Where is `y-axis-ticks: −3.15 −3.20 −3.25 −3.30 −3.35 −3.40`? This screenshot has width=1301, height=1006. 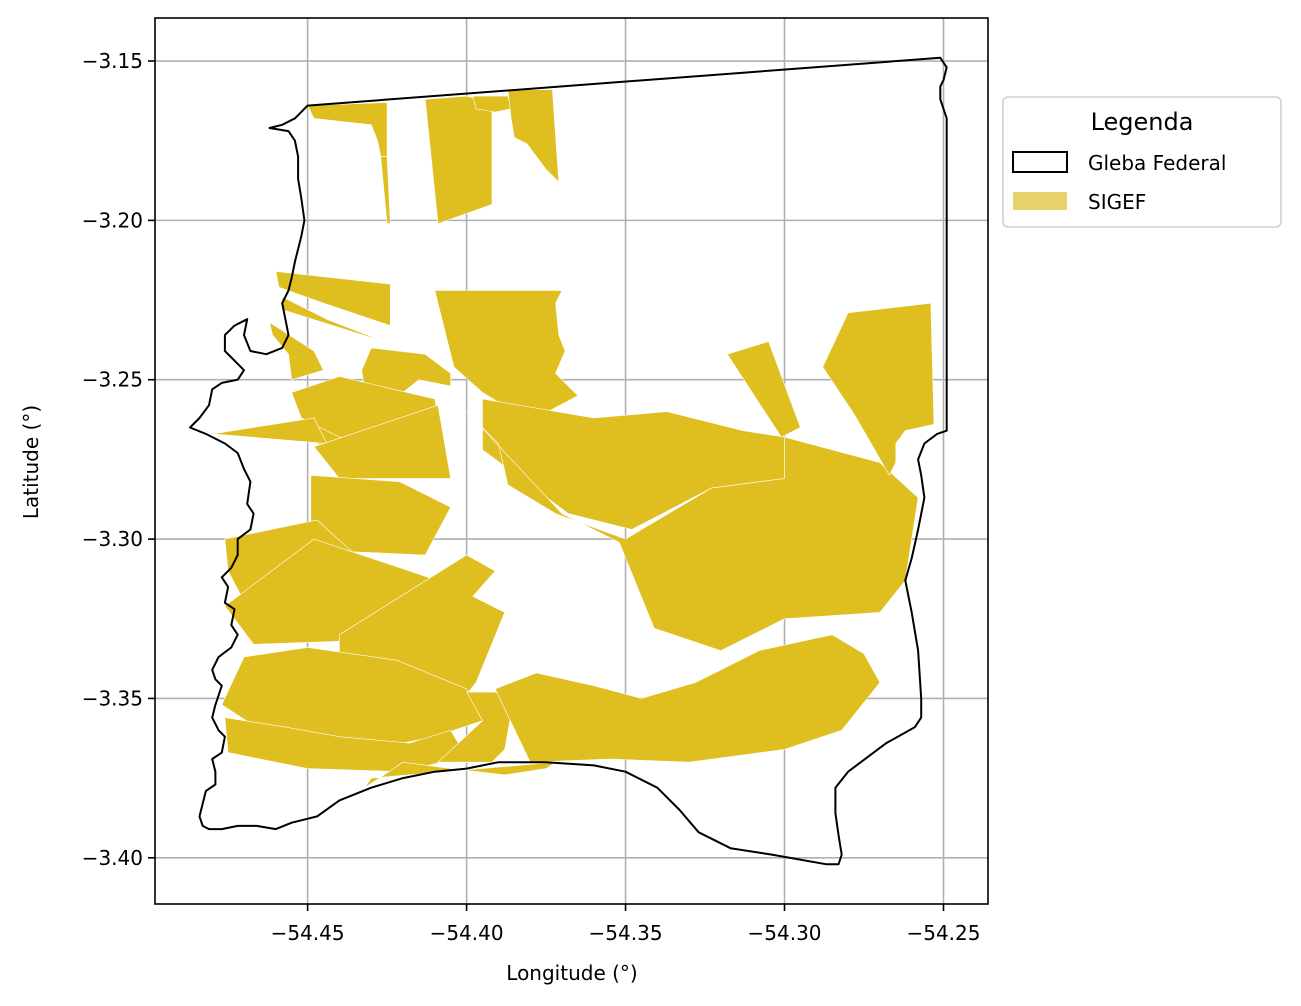 y-axis-ticks: −3.15 −3.20 −3.25 −3.30 −3.35 −3.40 is located at coordinates (118, 459).